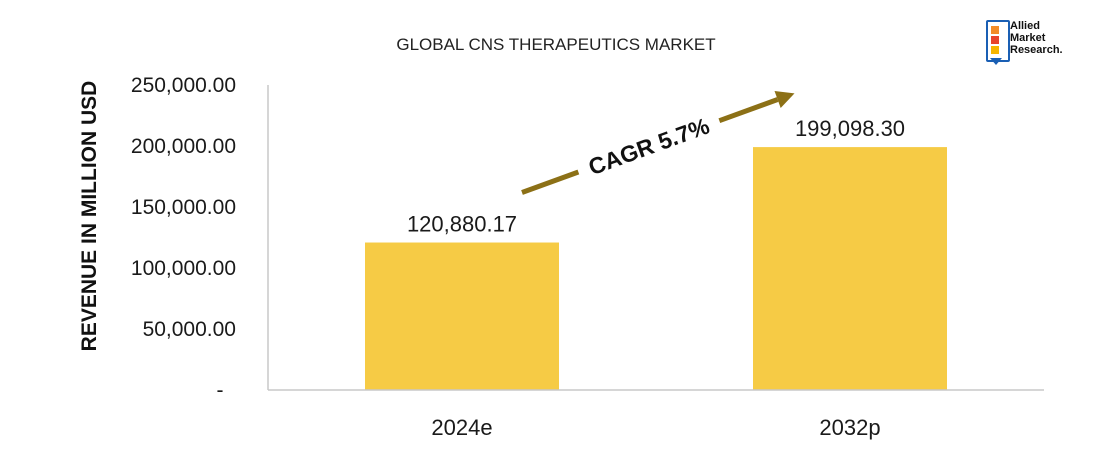 The image size is (1110, 452). I want to click on bar-2024e, so click(462, 316).